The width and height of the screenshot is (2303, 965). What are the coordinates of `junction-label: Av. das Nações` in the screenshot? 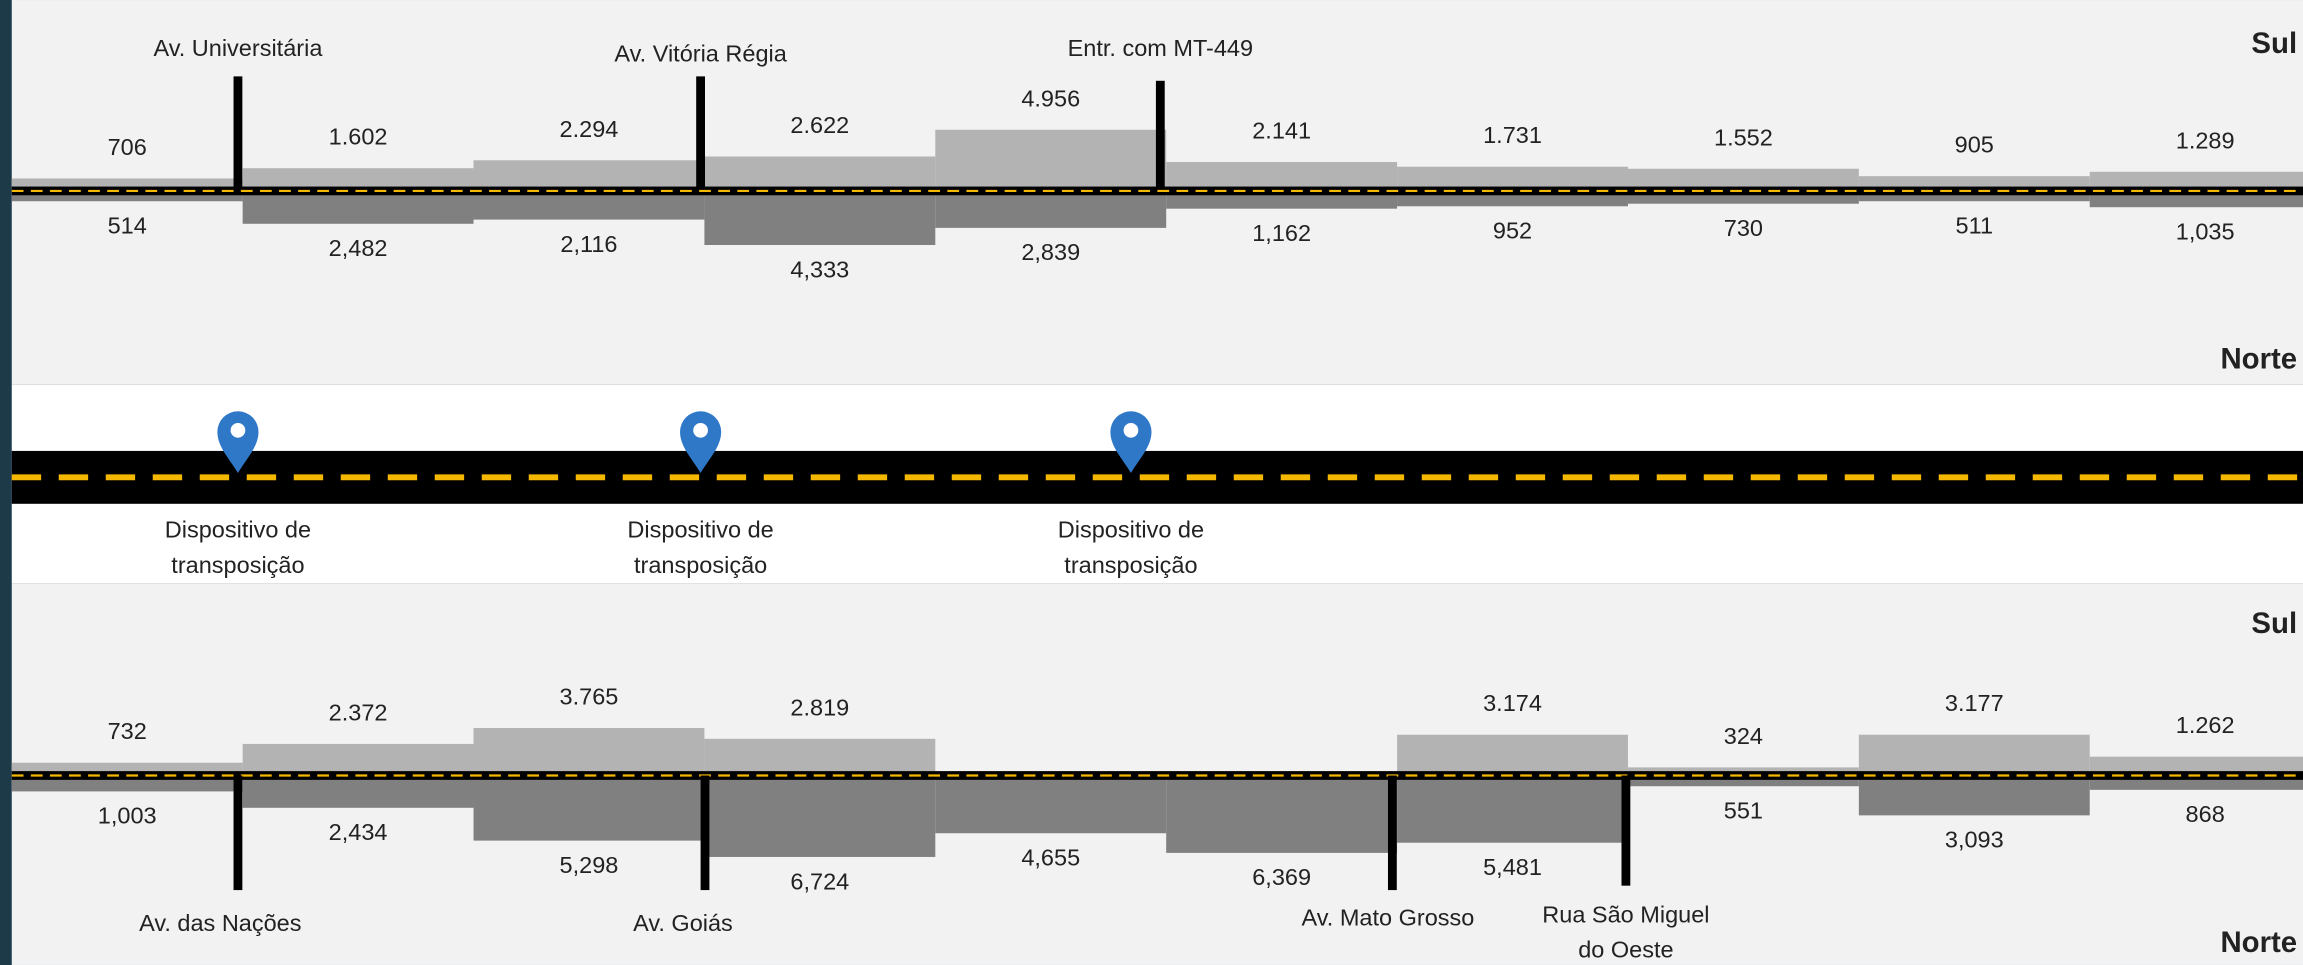 It's located at (220, 923).